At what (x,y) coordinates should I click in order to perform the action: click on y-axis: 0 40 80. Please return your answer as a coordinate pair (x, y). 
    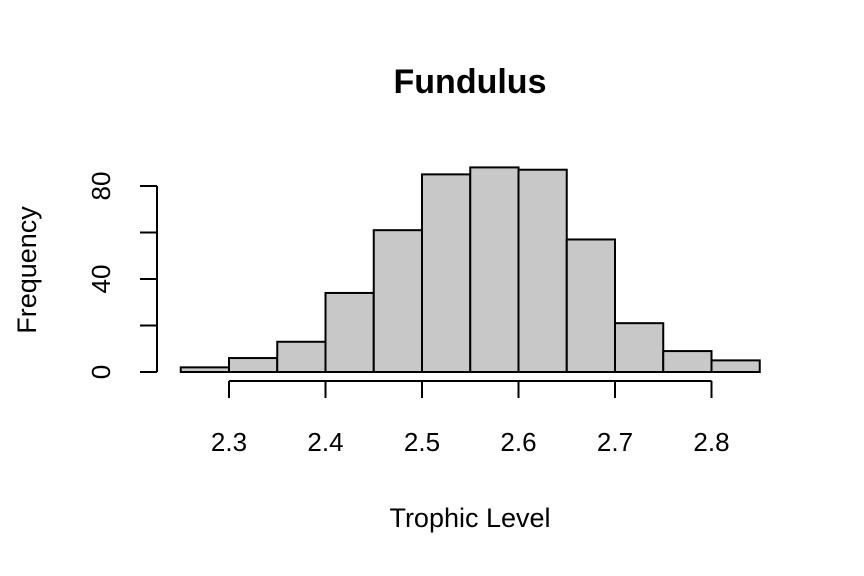
    Looking at the image, I should click on (122, 275).